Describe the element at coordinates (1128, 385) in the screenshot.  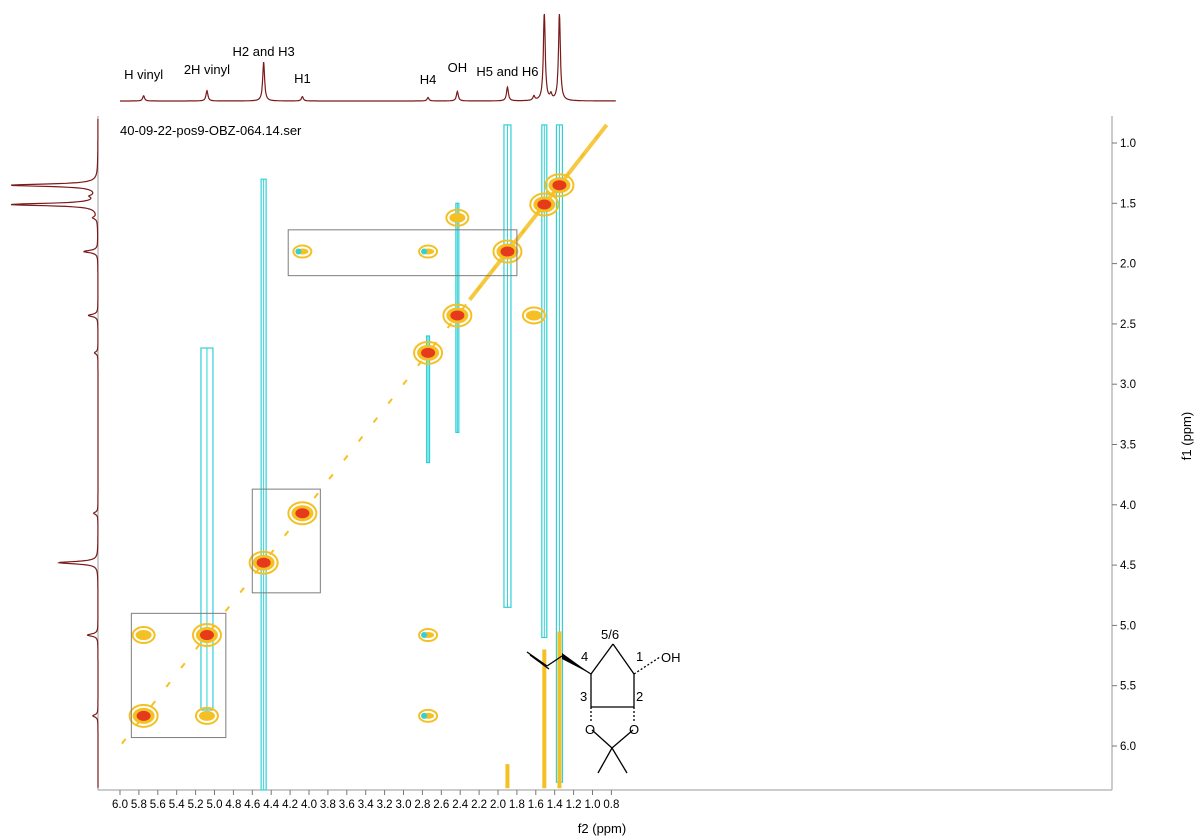
I see `y-tick-label-4: 3.0` at that location.